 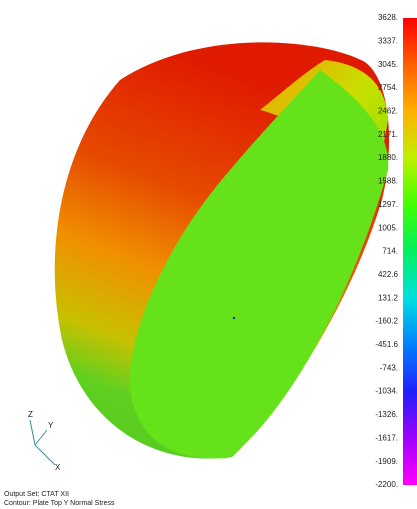 What do you see at coordinates (389, 367) in the screenshot?
I see `legend-label: -743.` at bounding box center [389, 367].